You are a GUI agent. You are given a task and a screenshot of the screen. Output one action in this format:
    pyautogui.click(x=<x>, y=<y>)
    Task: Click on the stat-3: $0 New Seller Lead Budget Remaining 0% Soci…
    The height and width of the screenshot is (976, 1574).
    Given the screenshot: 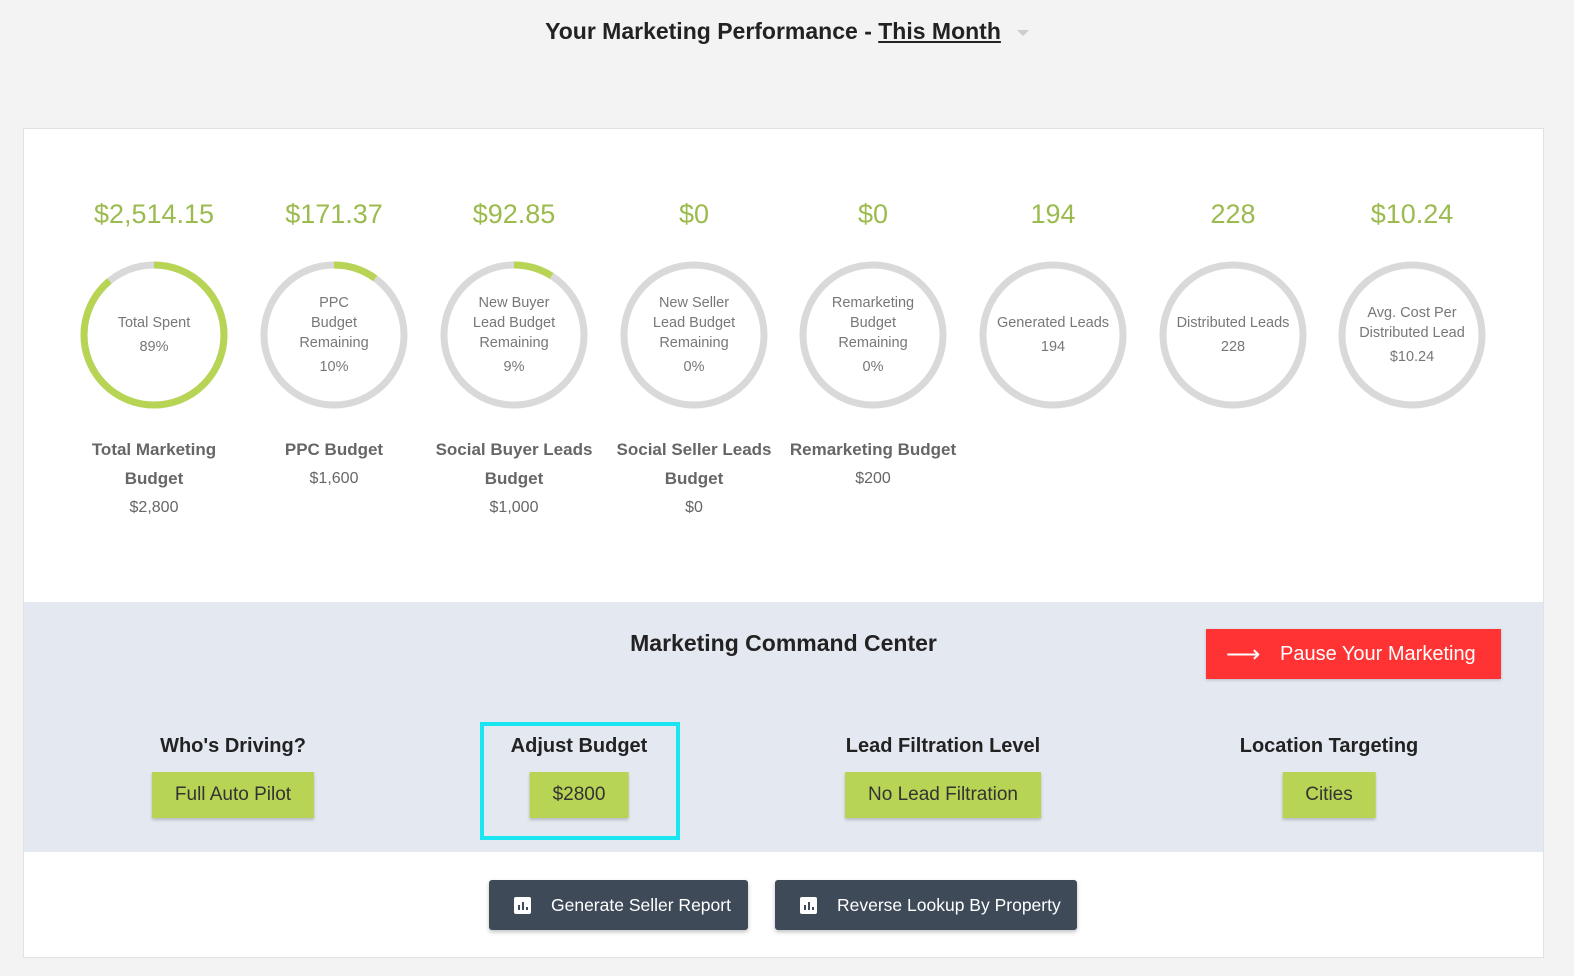 What is the action you would take?
    pyautogui.click(x=694, y=358)
    